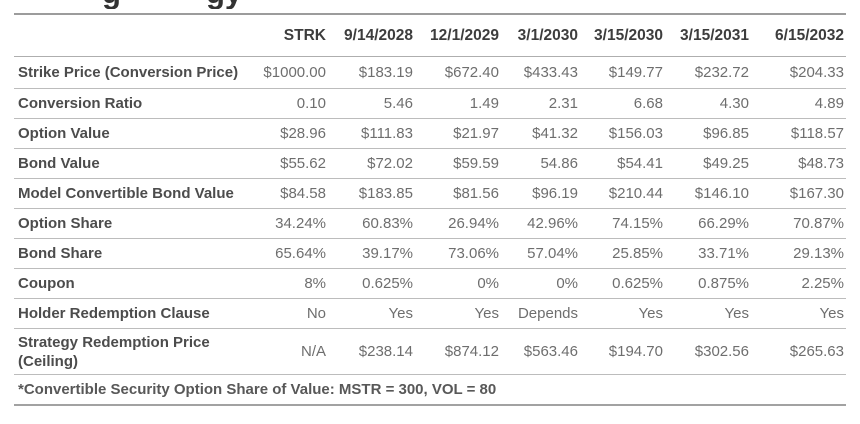 The width and height of the screenshot is (860, 424). What do you see at coordinates (540, 193) in the screenshot?
I see `value-cell: $96.19` at bounding box center [540, 193].